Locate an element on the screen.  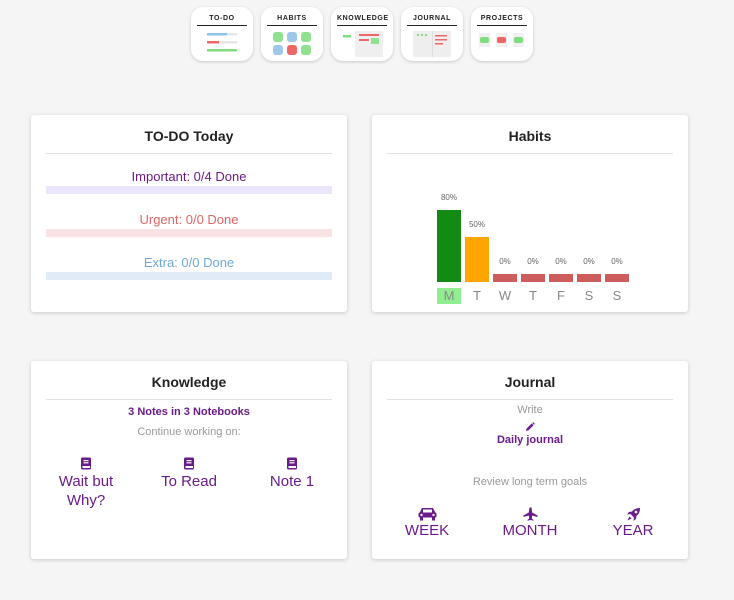
journal-book-icon is located at coordinates (432, 44).